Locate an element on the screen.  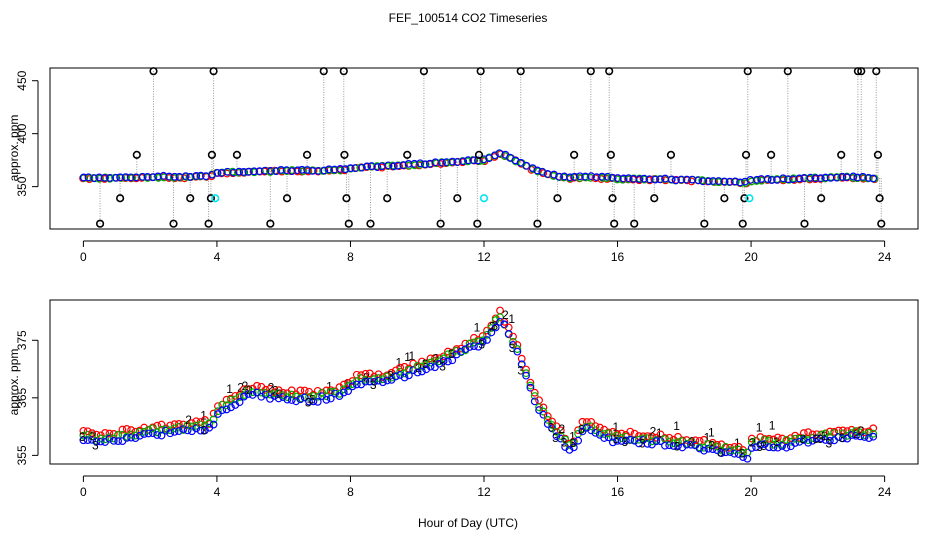
y-tick-label: 355 is located at coordinates (22, 455).